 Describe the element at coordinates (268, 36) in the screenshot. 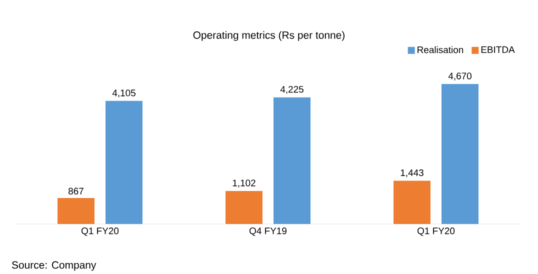

I see `chart-title: Operating metrics (Rs per tonne)` at that location.